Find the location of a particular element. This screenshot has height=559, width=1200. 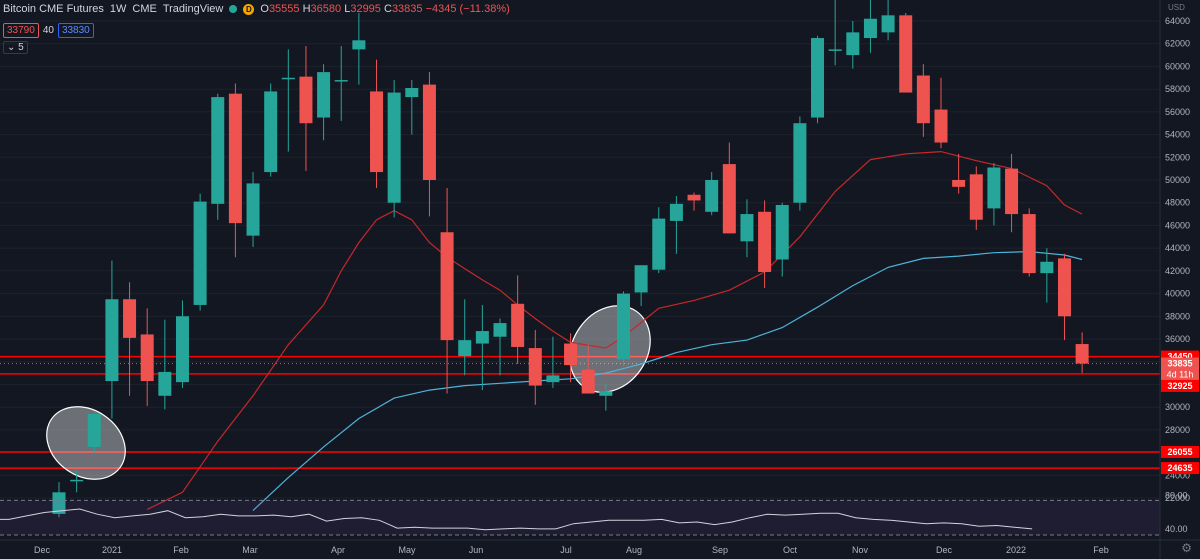

price-tick-label: 28000 is located at coordinates (1177, 430).